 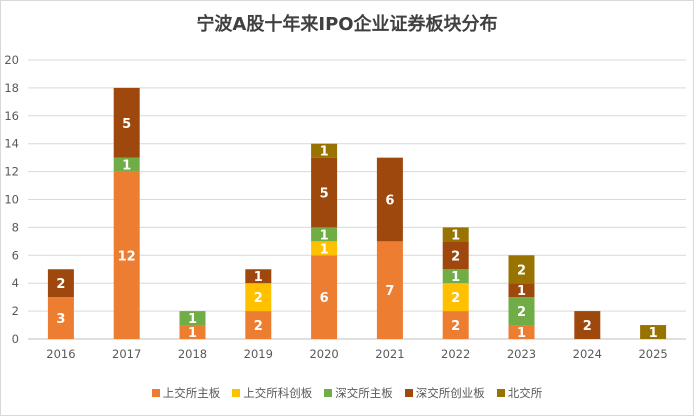 I want to click on y-tick-label: 18, so click(x=11, y=88).